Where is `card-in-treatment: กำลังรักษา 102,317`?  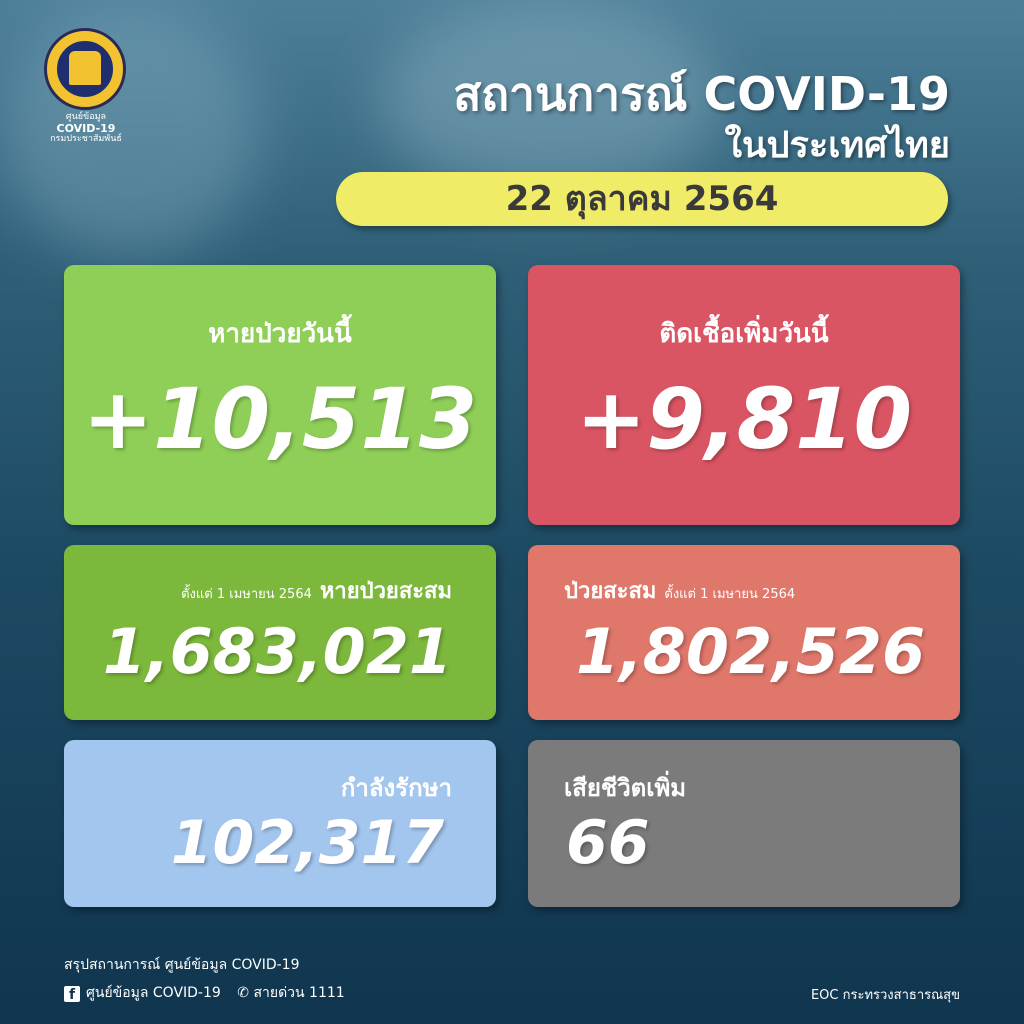 card-in-treatment: กำลังรักษา 102,317 is located at coordinates (280, 823).